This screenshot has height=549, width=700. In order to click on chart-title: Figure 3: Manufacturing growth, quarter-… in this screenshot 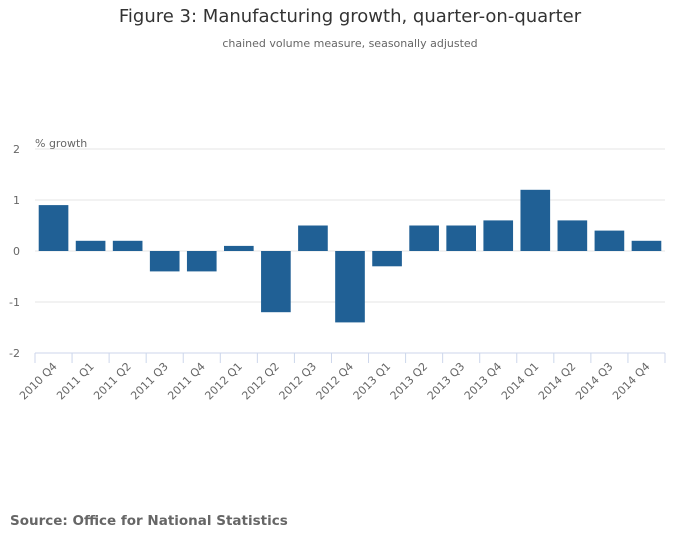, I will do `click(350, 16)`.